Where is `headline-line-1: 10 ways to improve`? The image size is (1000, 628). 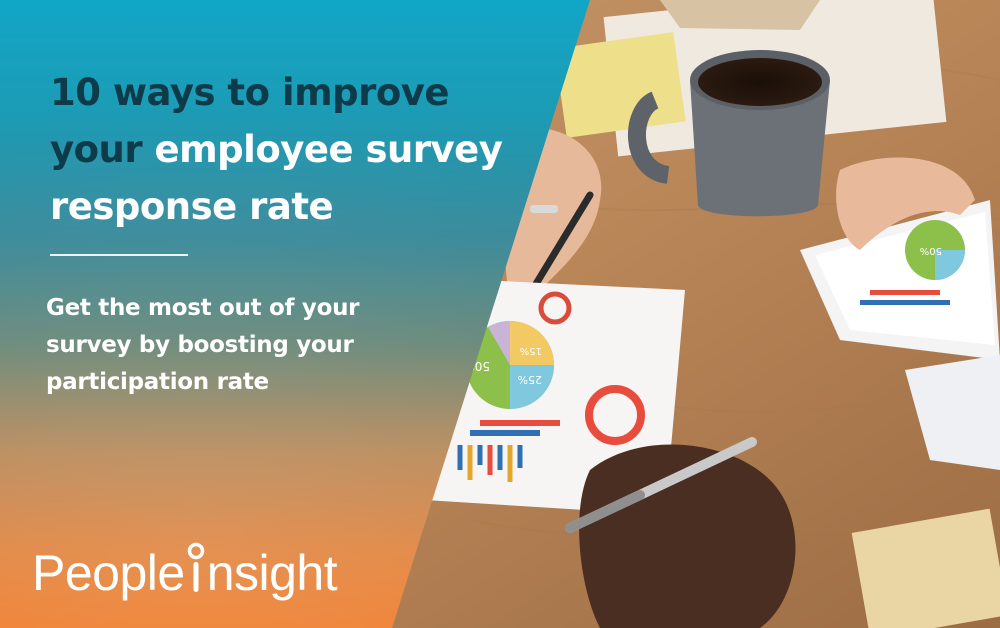 headline-line-1: 10 ways to improve is located at coordinates (250, 92).